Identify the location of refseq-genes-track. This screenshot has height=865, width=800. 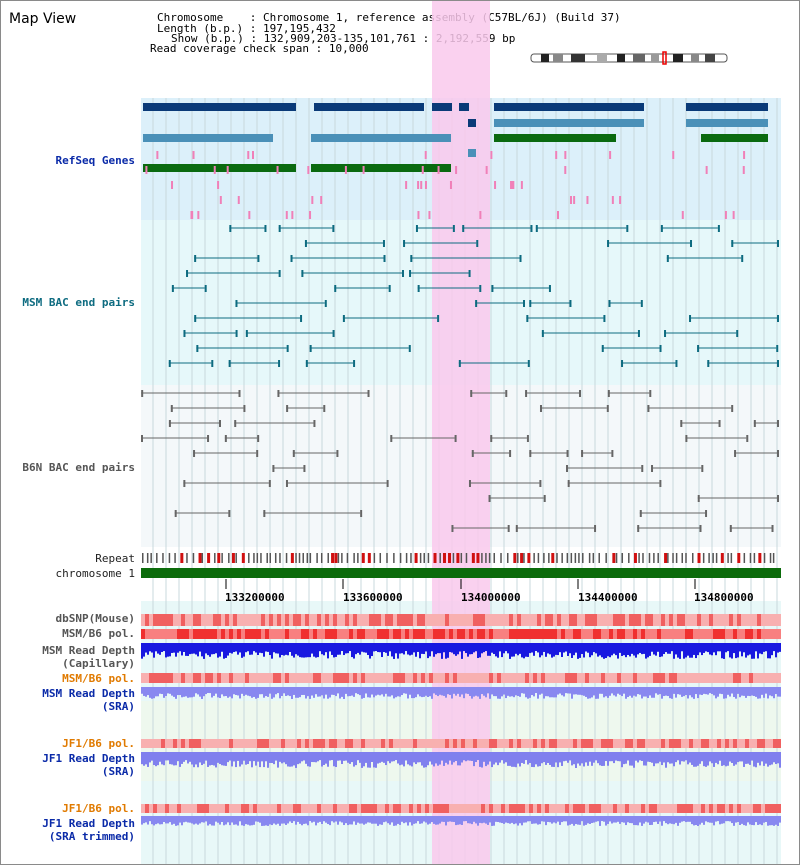
(455, 137).